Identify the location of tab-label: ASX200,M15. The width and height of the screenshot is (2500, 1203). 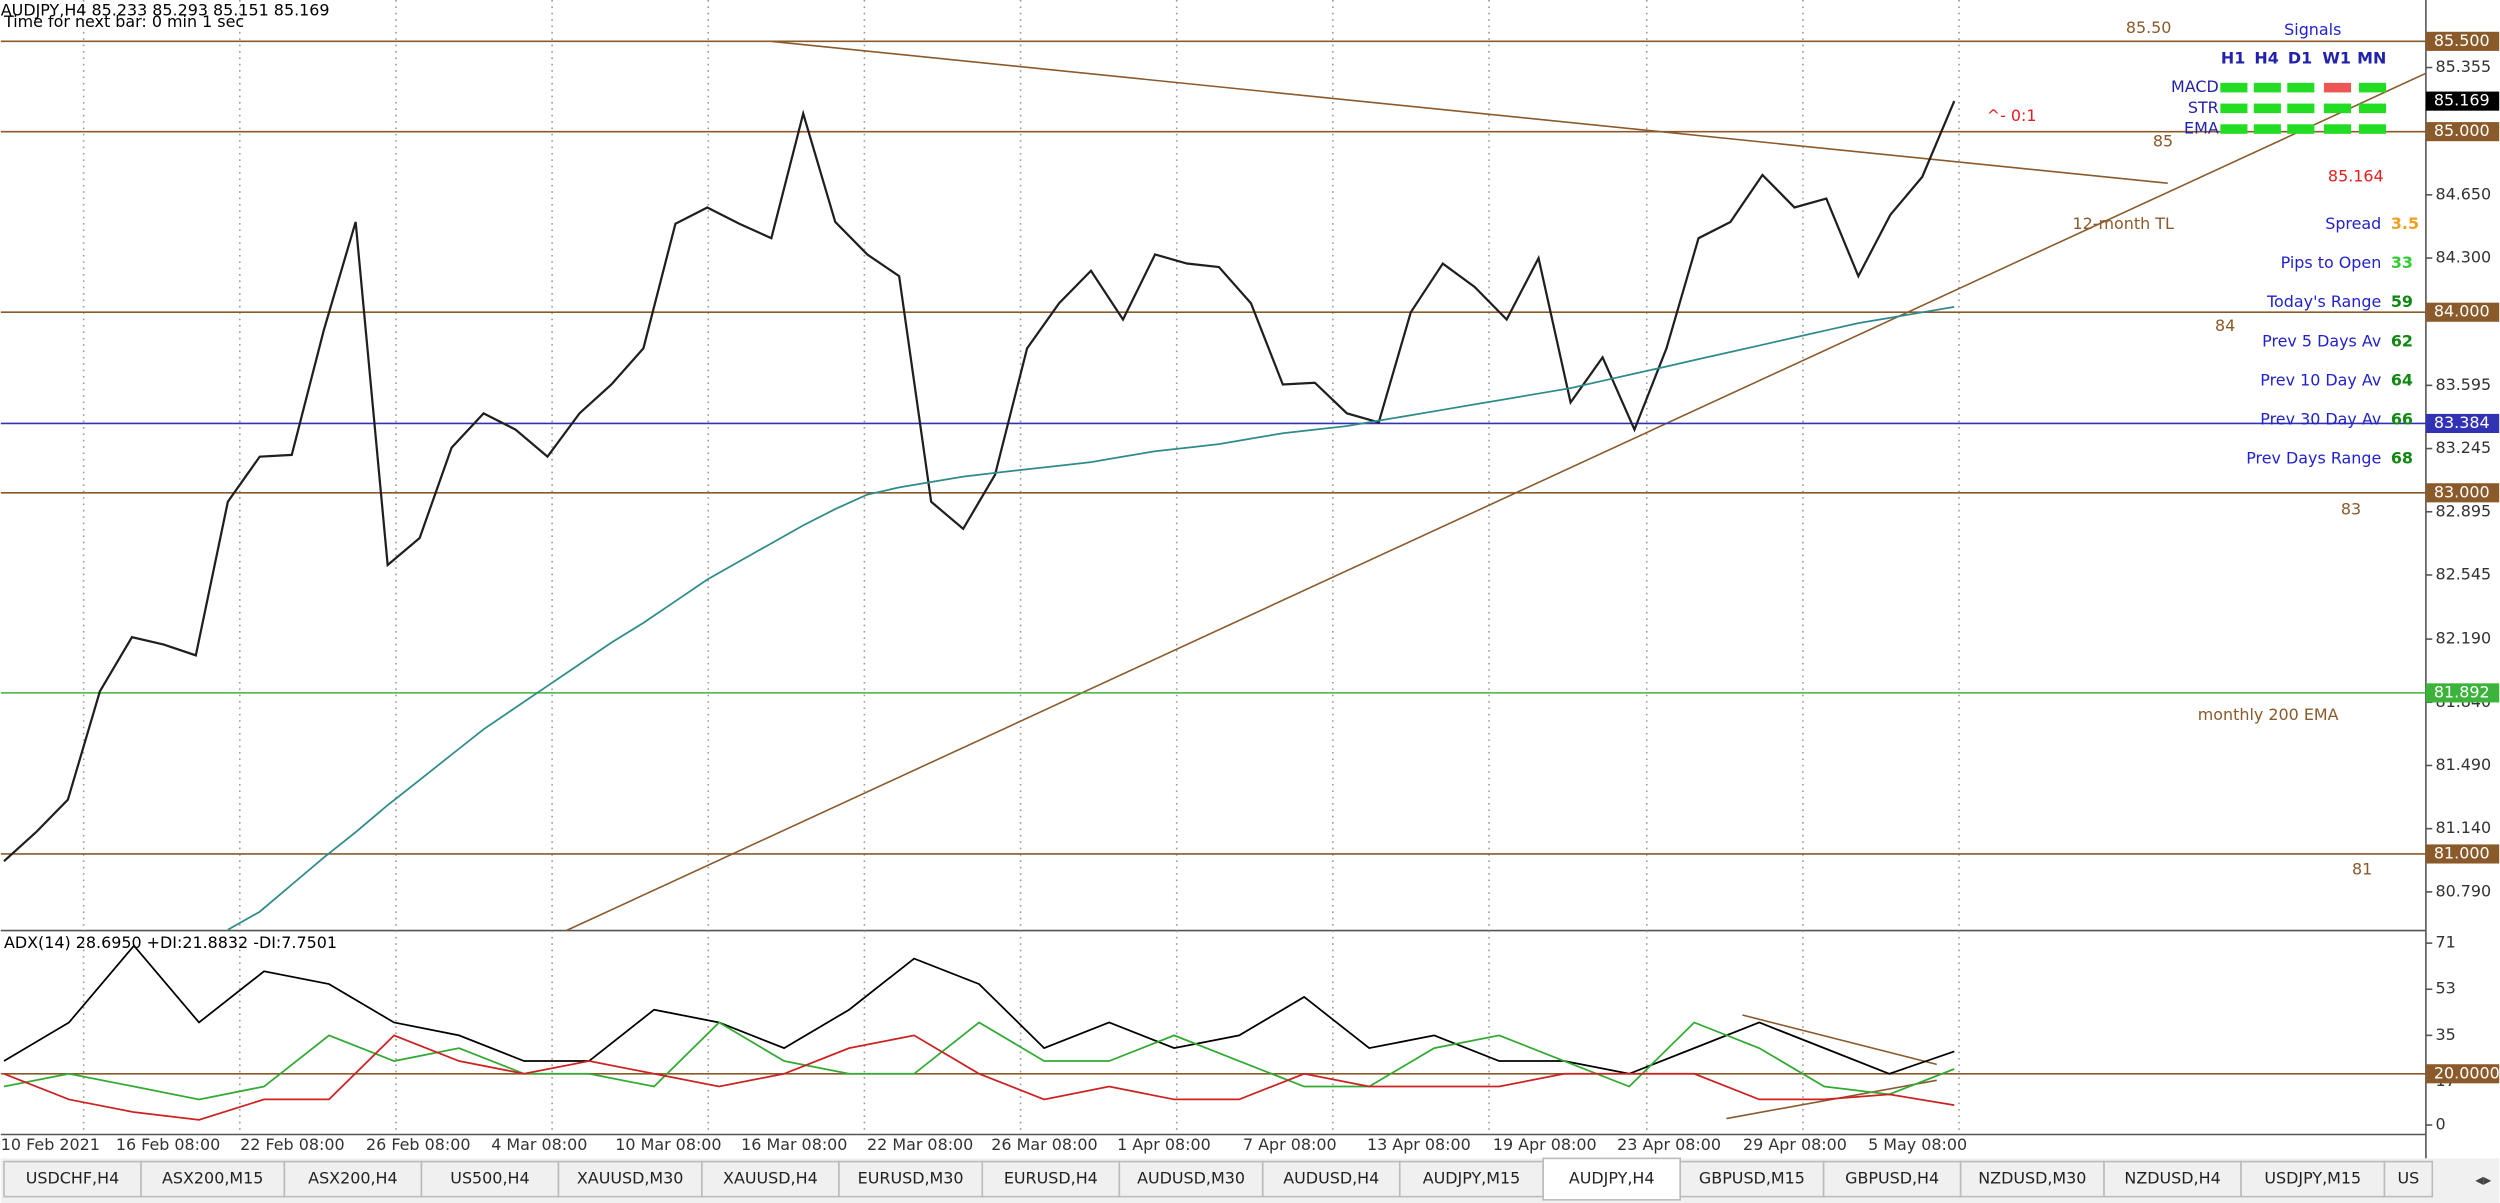
(212, 1178).